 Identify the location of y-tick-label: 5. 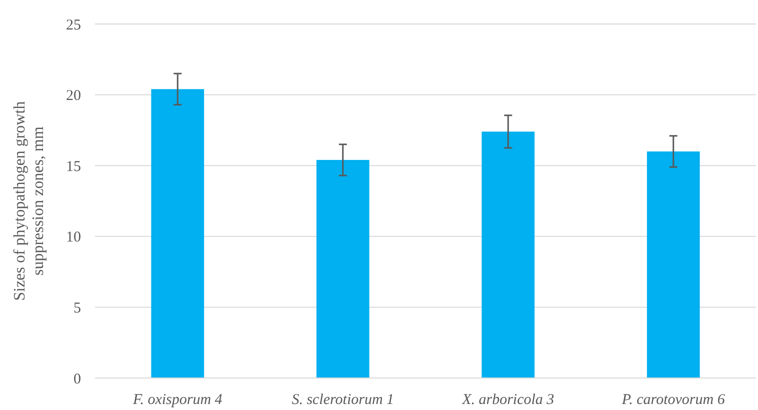
(77, 308).